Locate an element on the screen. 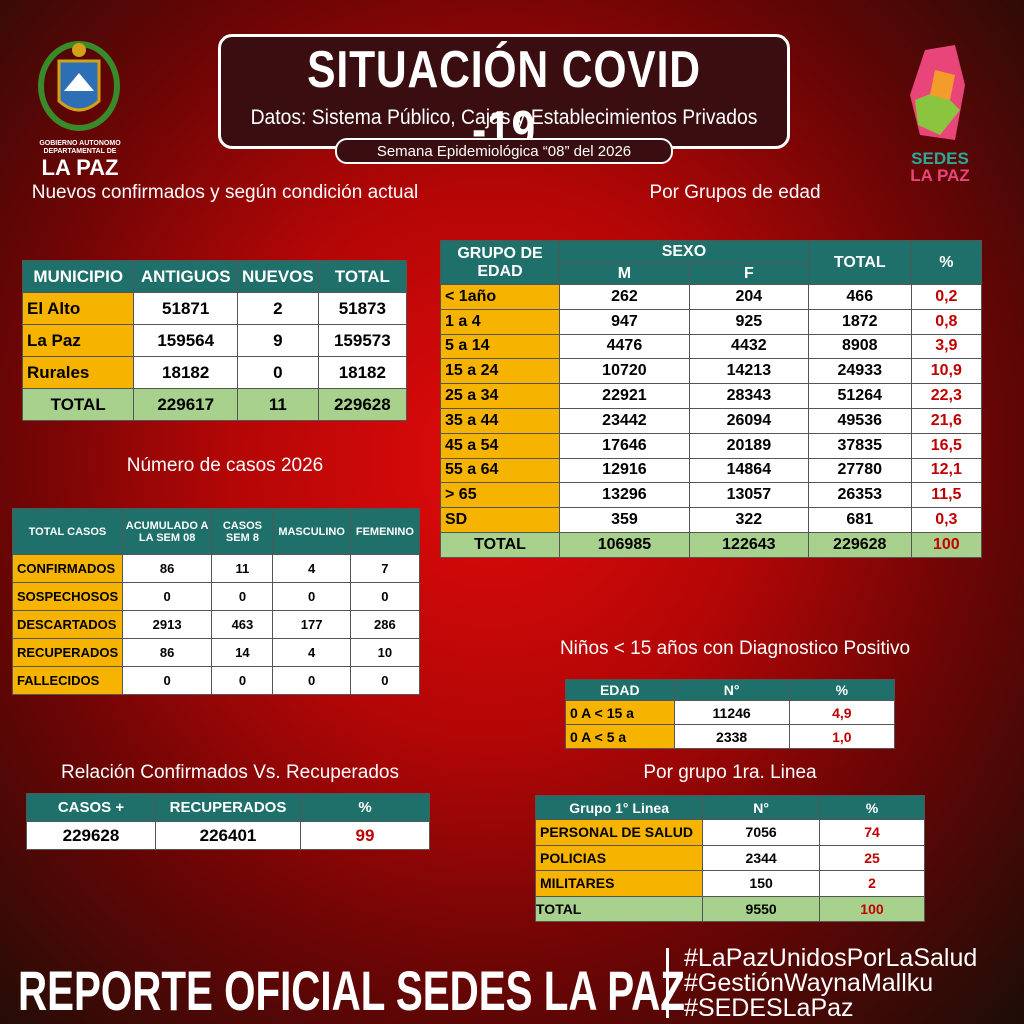 This screenshot has width=1024, height=1024. cell: 11246 is located at coordinates (731, 712).